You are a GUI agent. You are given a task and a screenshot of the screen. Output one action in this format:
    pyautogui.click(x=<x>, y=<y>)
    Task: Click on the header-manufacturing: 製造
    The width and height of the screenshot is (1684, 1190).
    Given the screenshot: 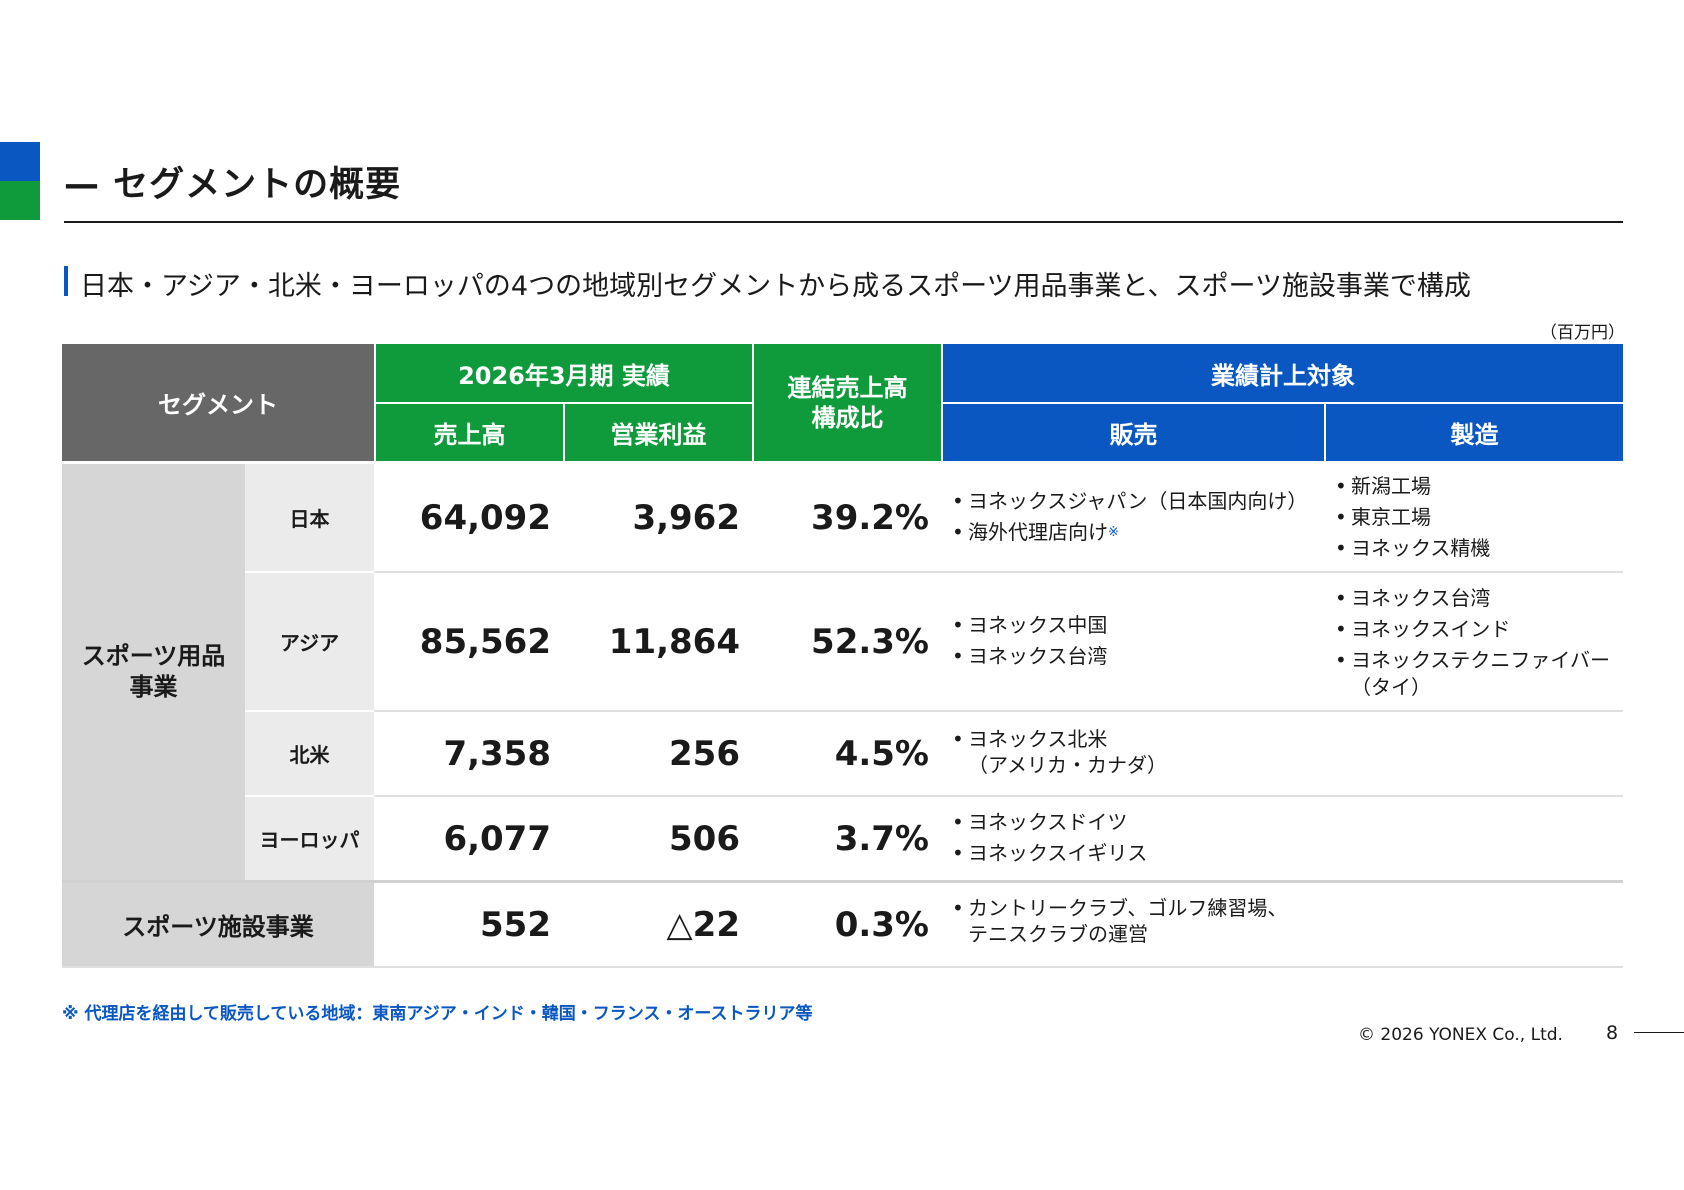 What is the action you would take?
    pyautogui.click(x=1474, y=432)
    